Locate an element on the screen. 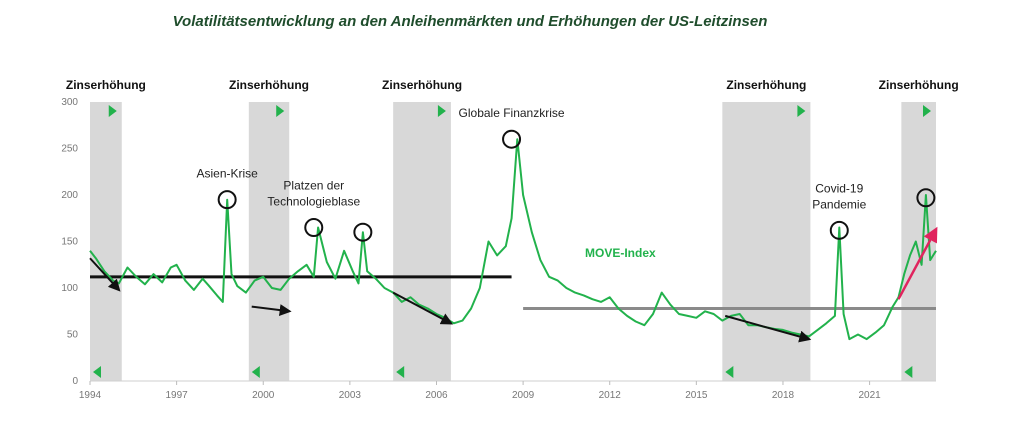 The height and width of the screenshot is (425, 1022). y-tick-label-6: 300 is located at coordinates (69, 102).